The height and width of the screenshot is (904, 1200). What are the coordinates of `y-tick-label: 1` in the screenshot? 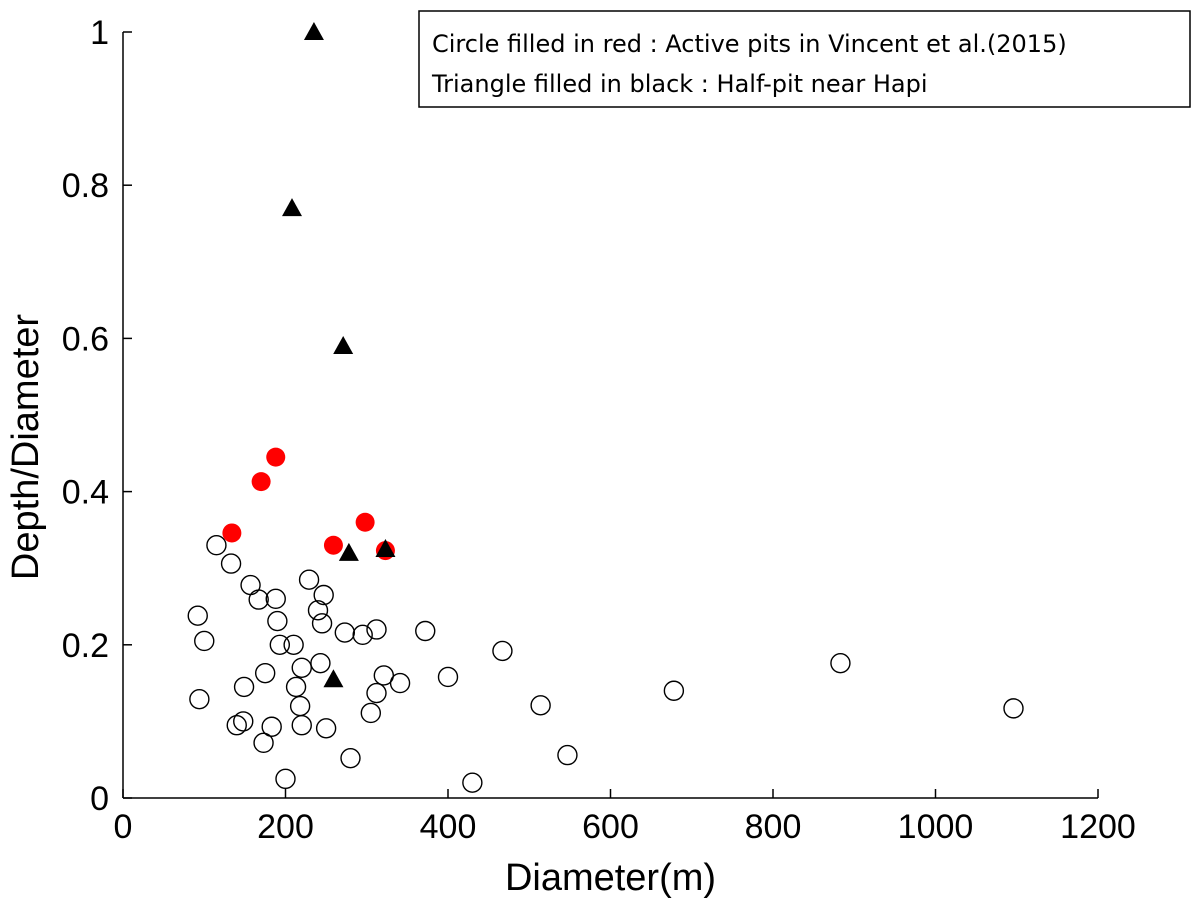 It's located at (99, 33).